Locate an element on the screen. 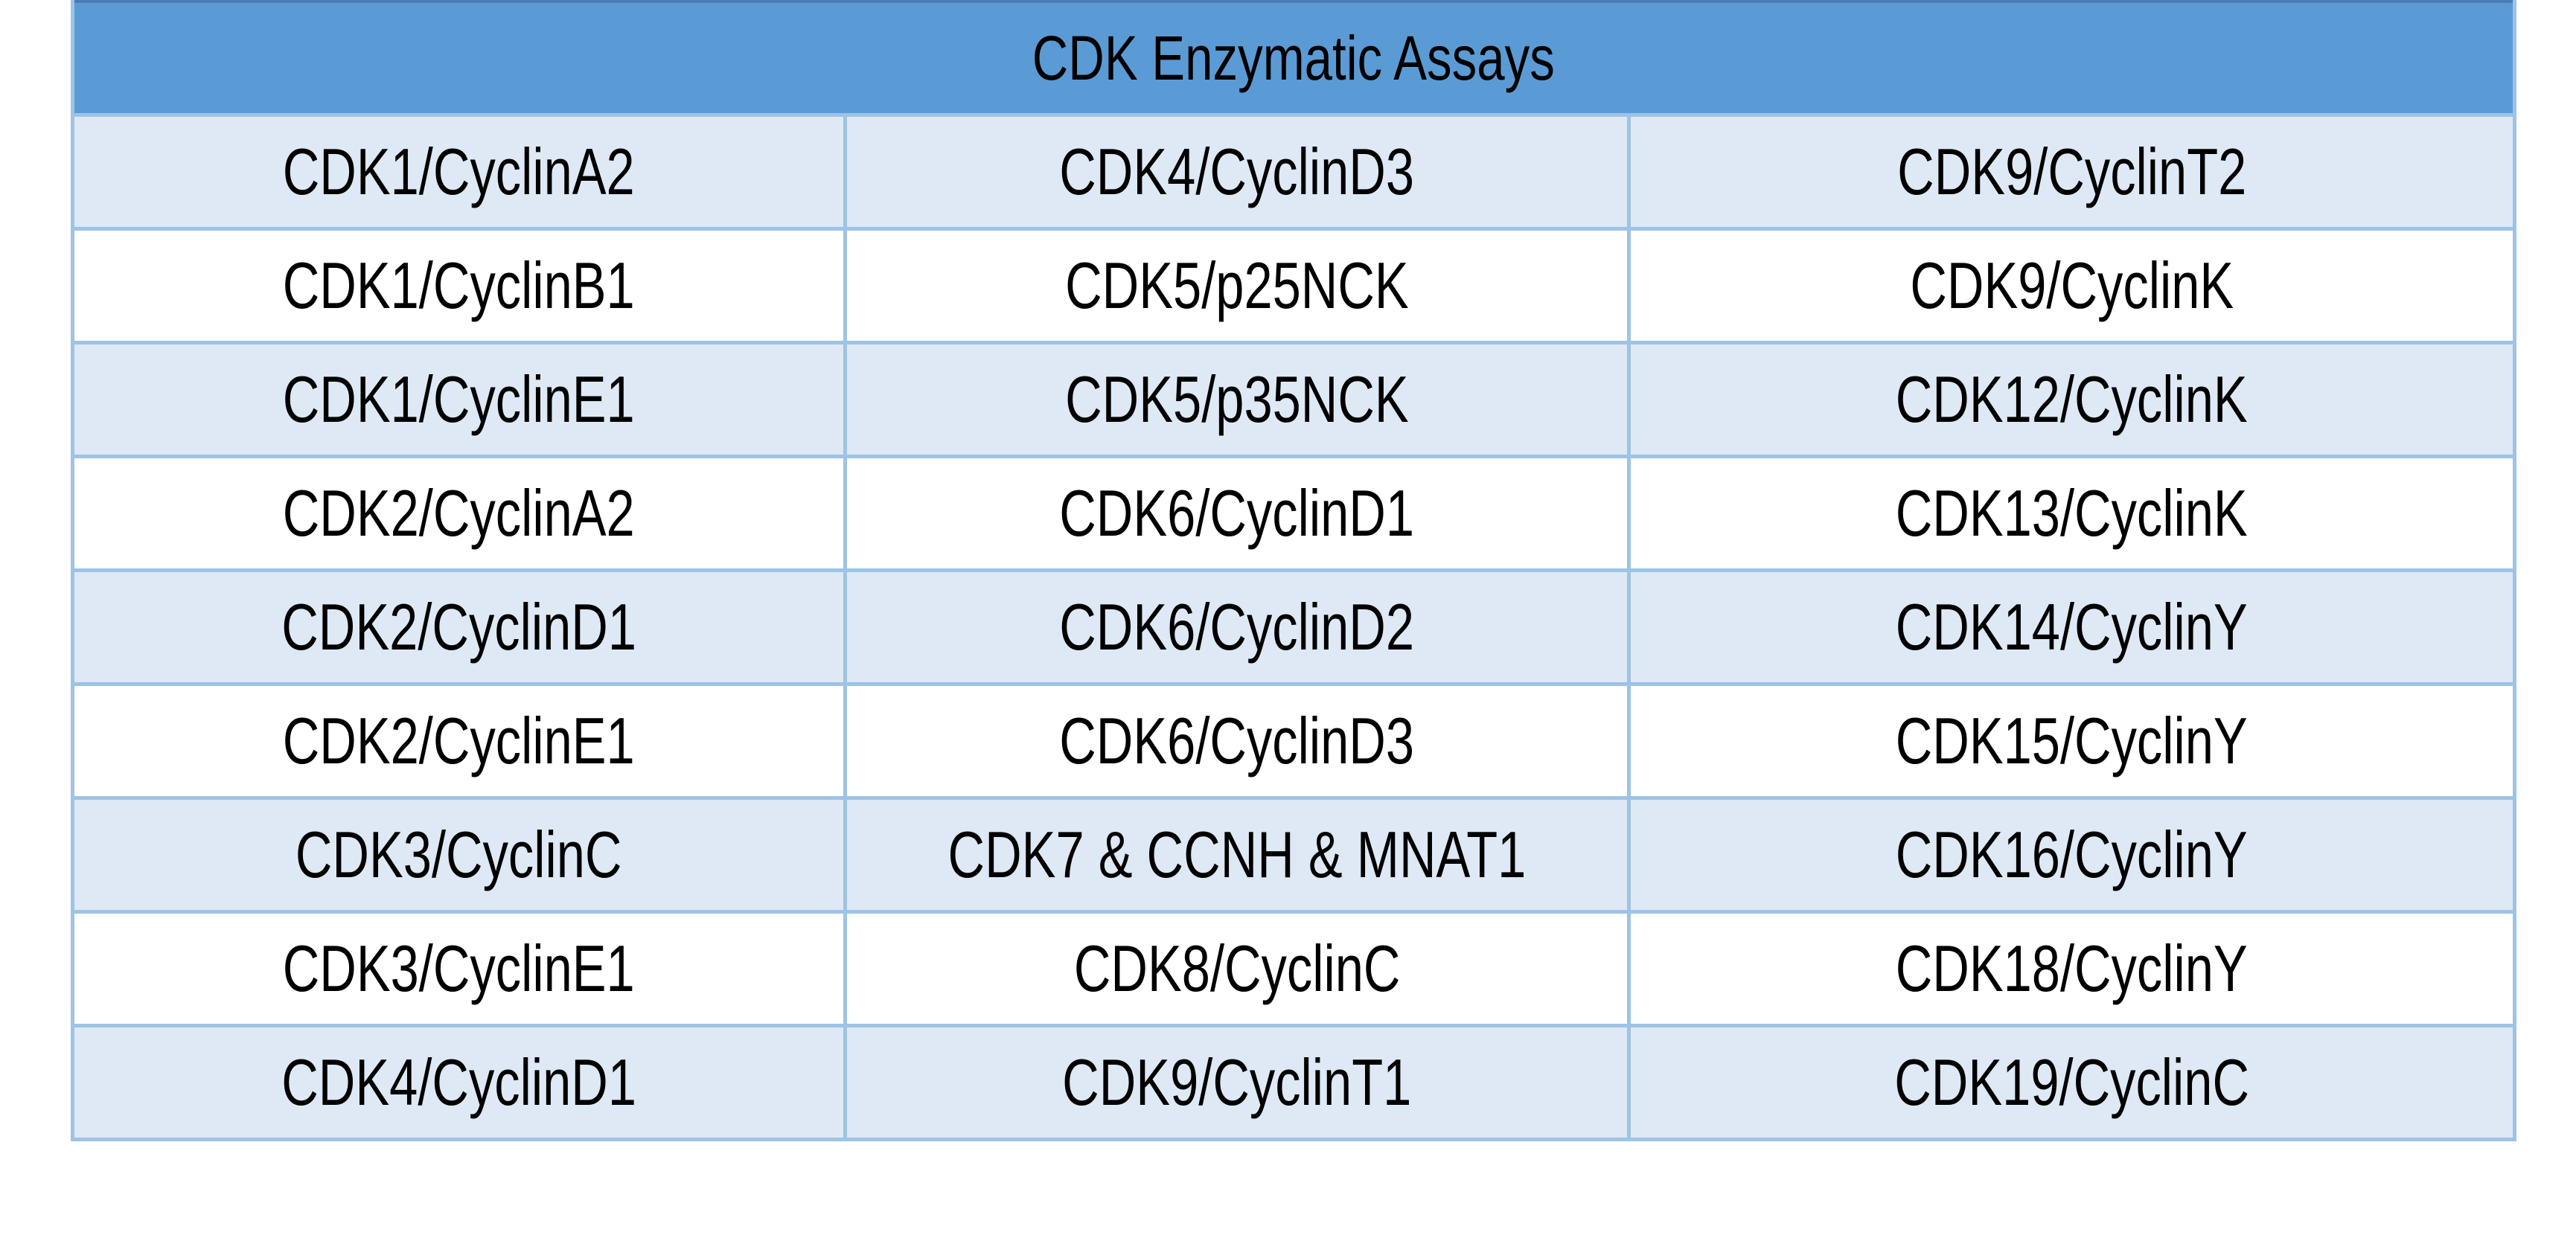 Image resolution: width=2576 pixels, height=1241 pixels. assay-cell: CDK5/p25NCK is located at coordinates (1237, 285).